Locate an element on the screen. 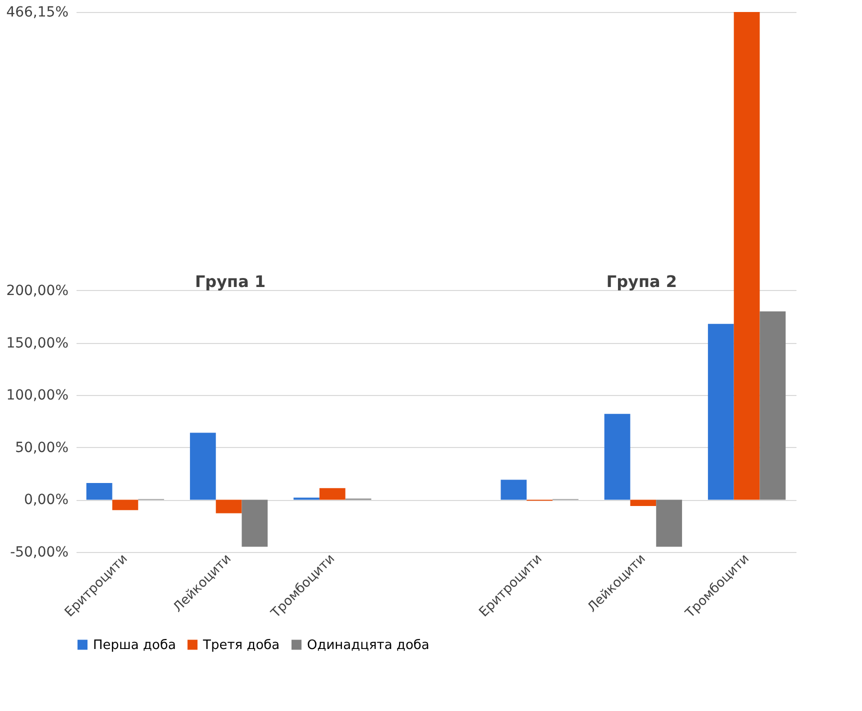 This screenshot has height=711, width=862. y-tick-label: 50,00% is located at coordinates (41, 448).